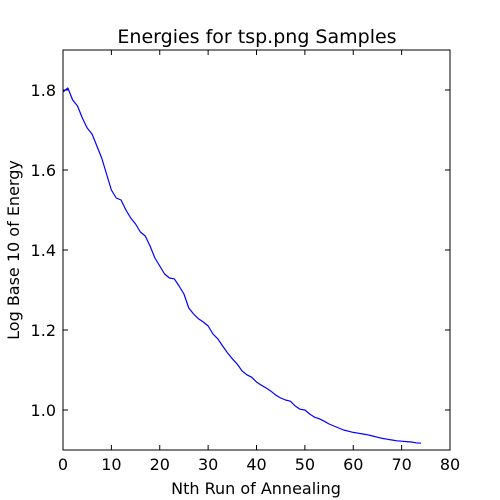 This screenshot has width=500, height=500. What do you see at coordinates (43, 90) in the screenshot?
I see `y-tick-label: 1.8` at bounding box center [43, 90].